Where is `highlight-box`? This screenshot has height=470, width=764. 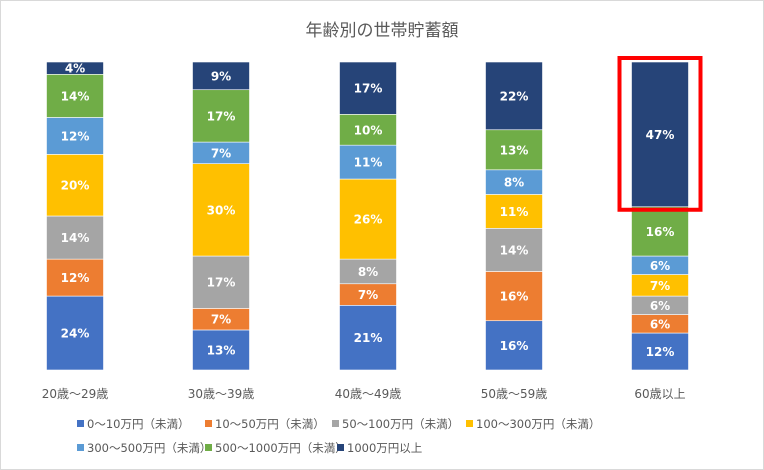
highlight-box is located at coordinates (660, 134).